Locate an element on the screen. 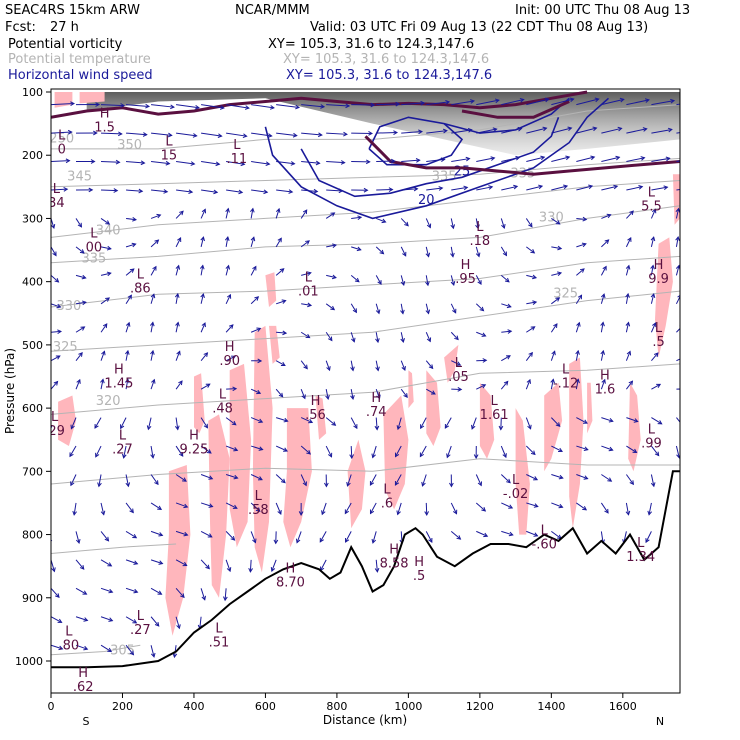  theta-contour is located at coordinates (365, 471).